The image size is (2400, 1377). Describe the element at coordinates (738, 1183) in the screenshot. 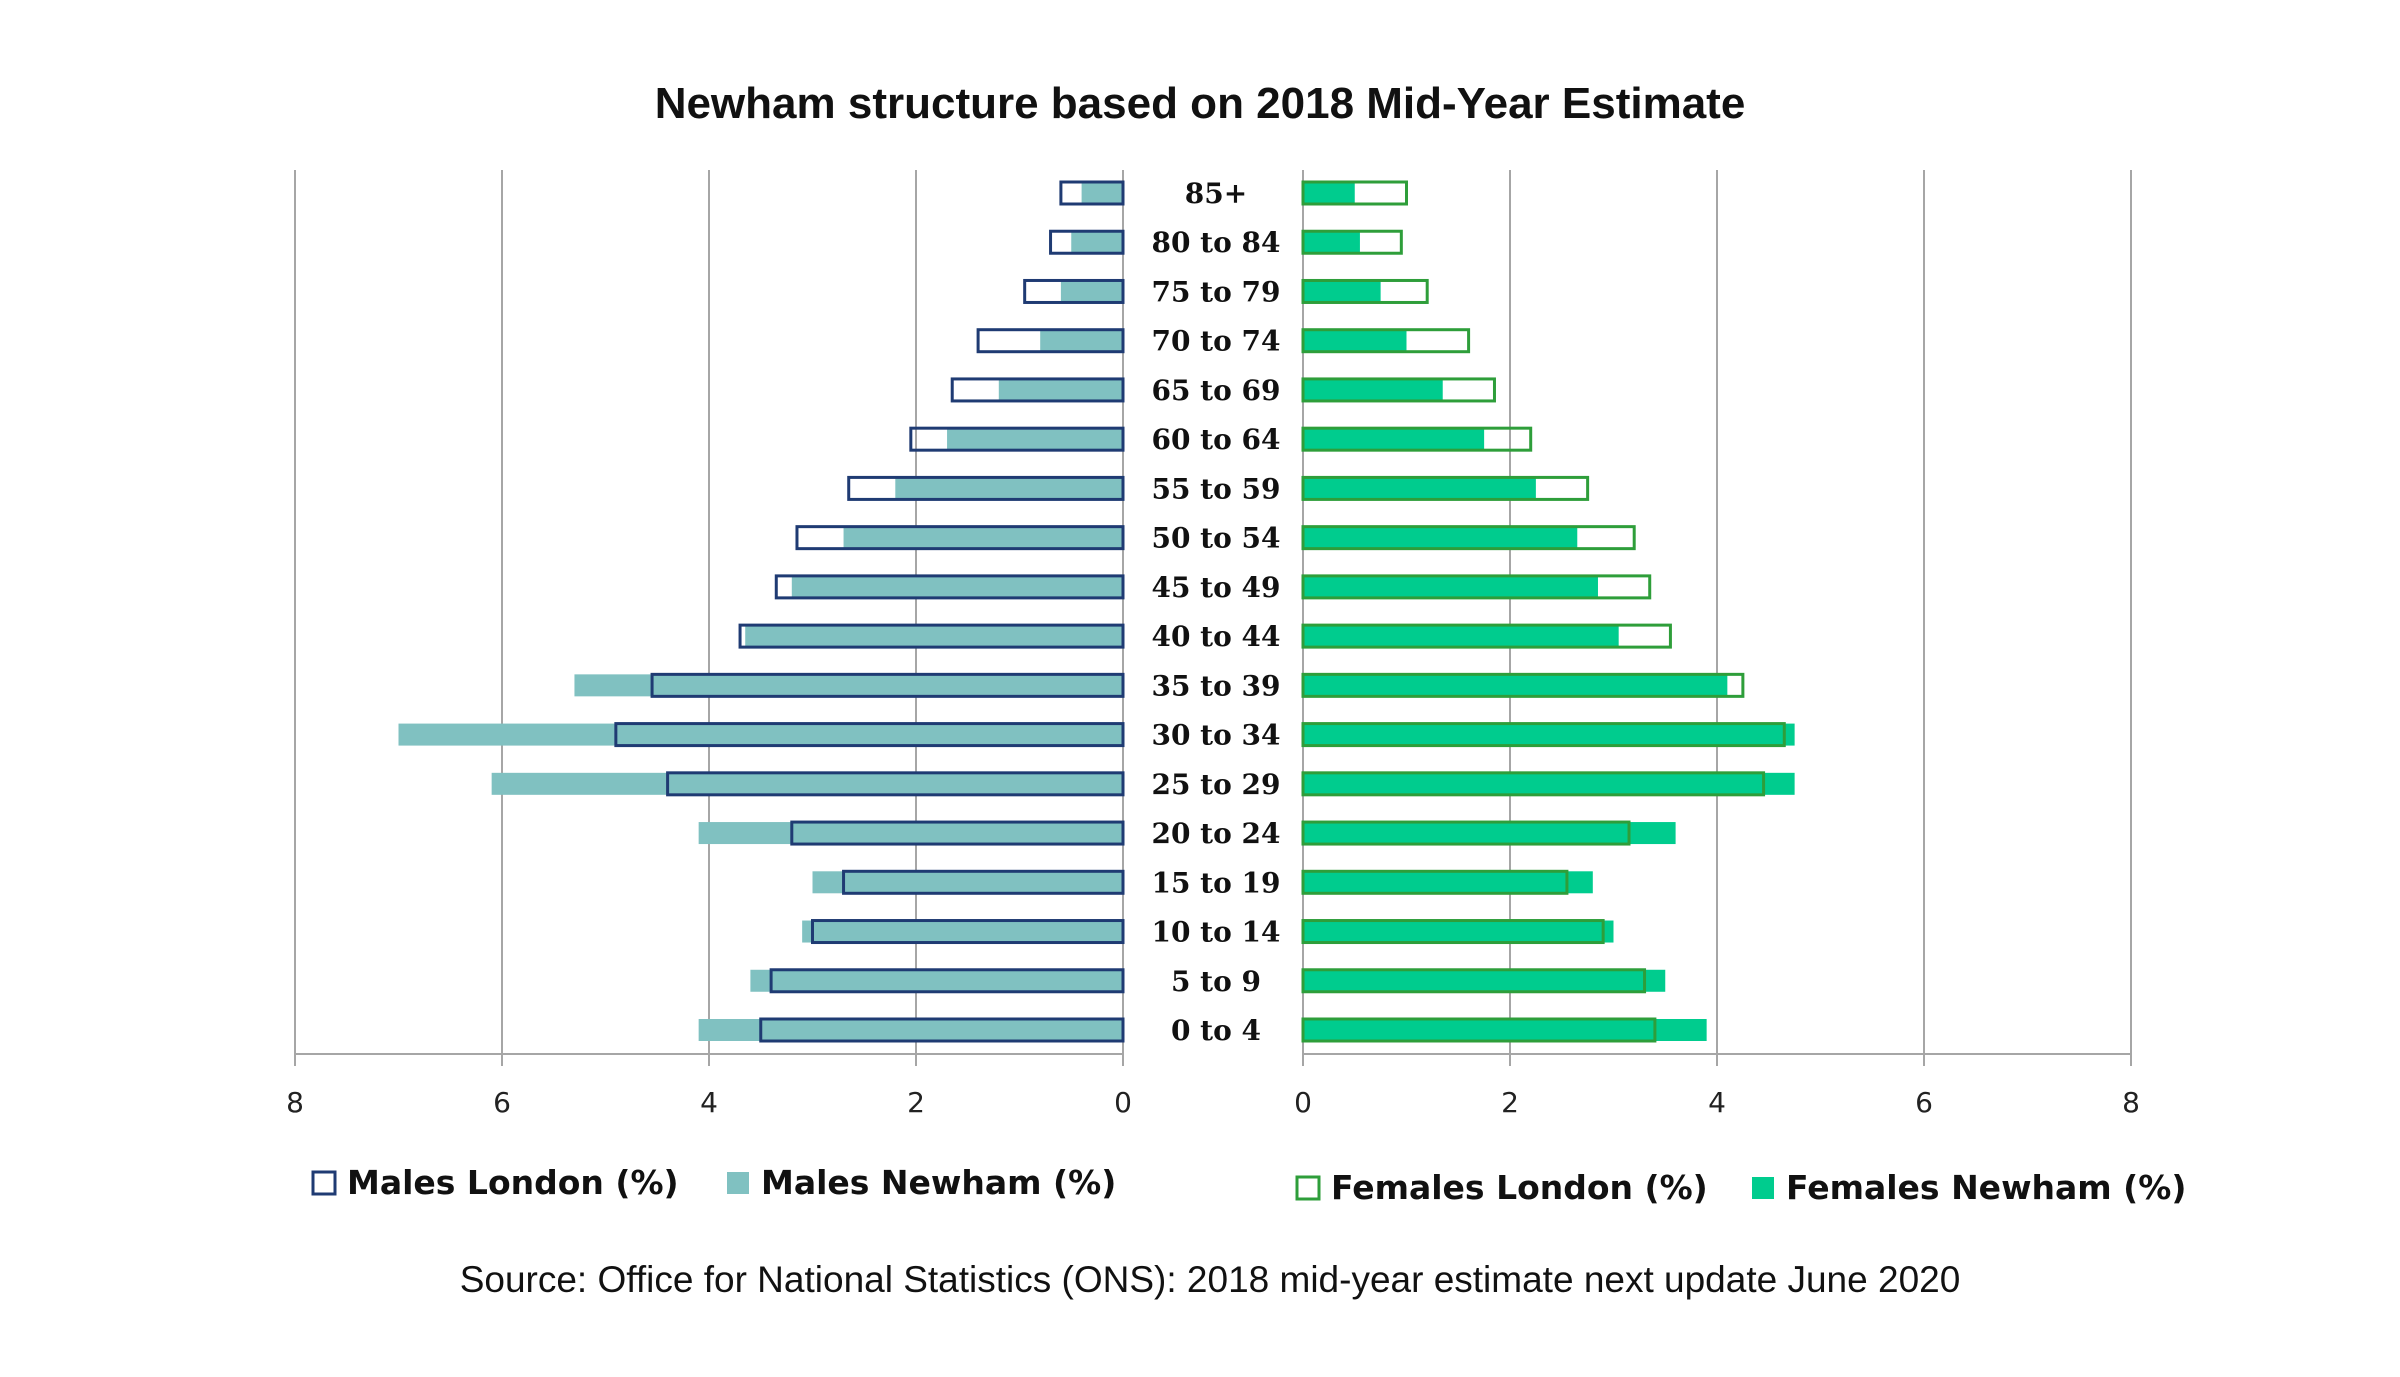

I see `legend-swatch-males-newham` at that location.